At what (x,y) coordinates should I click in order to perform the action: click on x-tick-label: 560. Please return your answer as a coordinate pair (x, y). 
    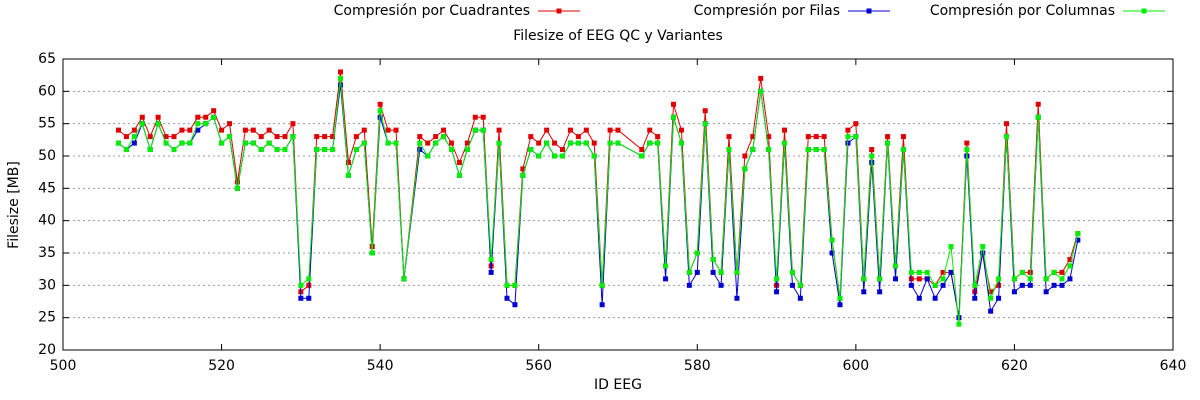
    Looking at the image, I should click on (538, 366).